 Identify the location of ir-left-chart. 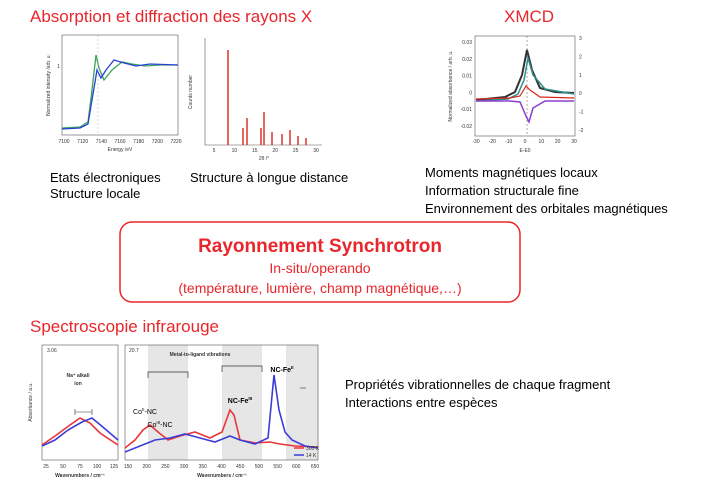
(80, 402).